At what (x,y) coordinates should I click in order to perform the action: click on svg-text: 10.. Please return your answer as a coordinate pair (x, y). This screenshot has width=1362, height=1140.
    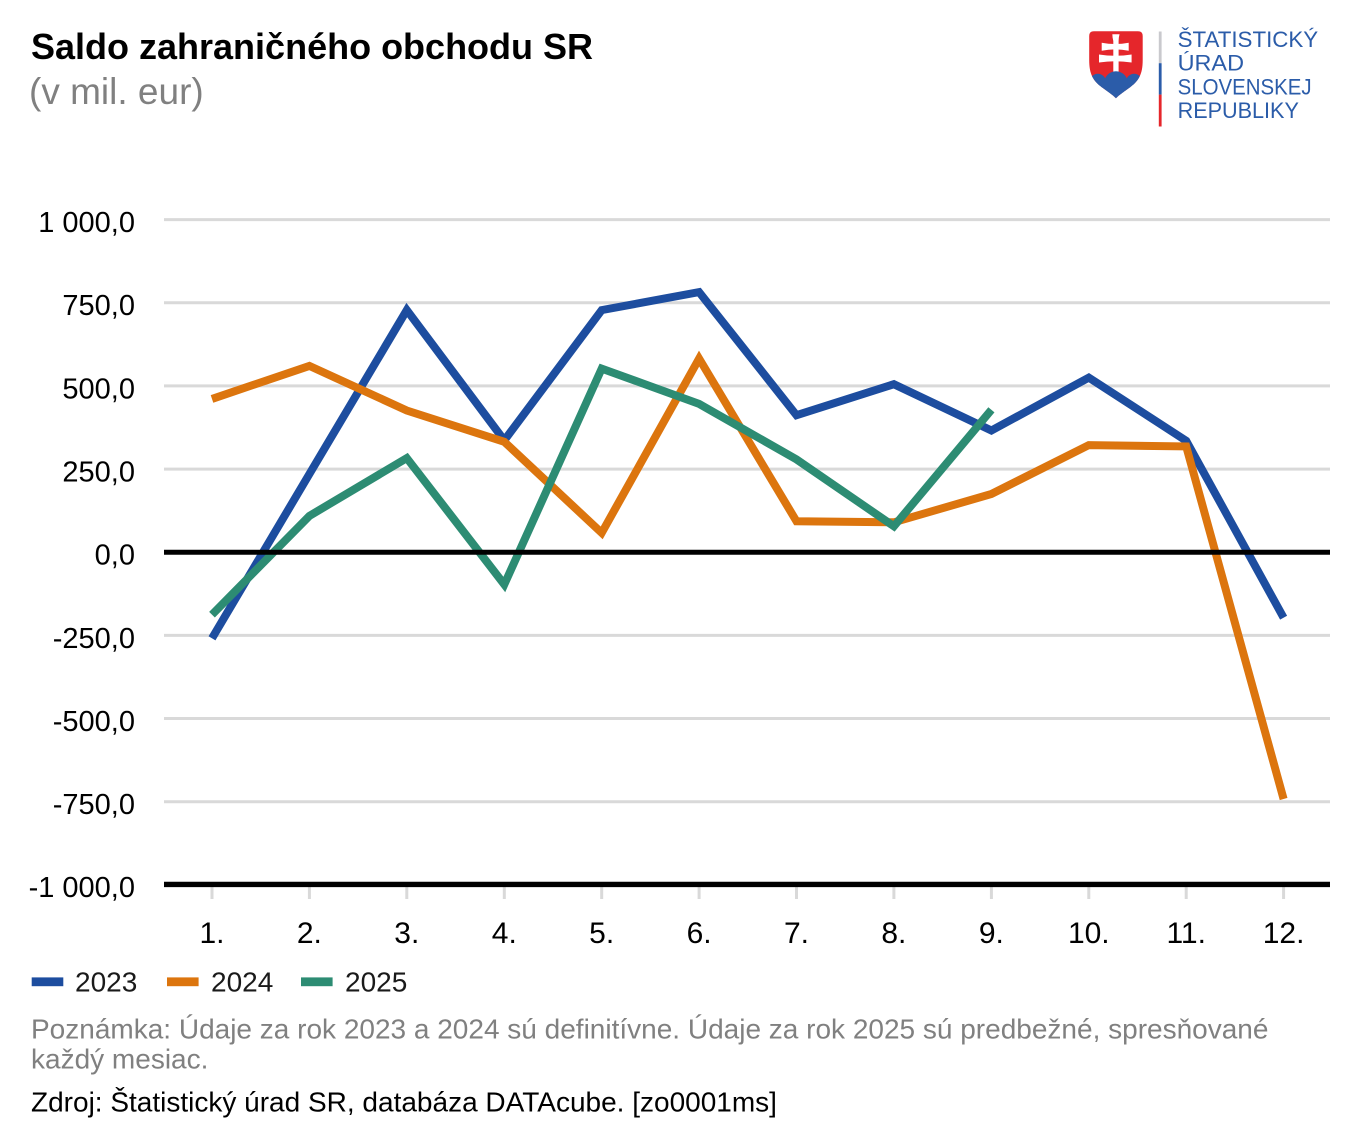
    Looking at the image, I should click on (1089, 933).